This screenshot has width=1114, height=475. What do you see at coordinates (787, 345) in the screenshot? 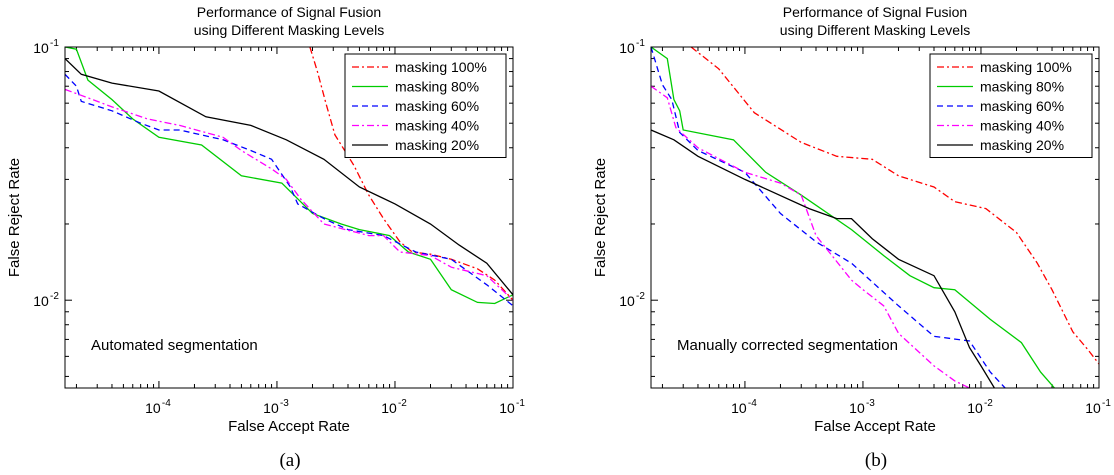
I see `annotation-text: Manually corrected segmentation` at bounding box center [787, 345].